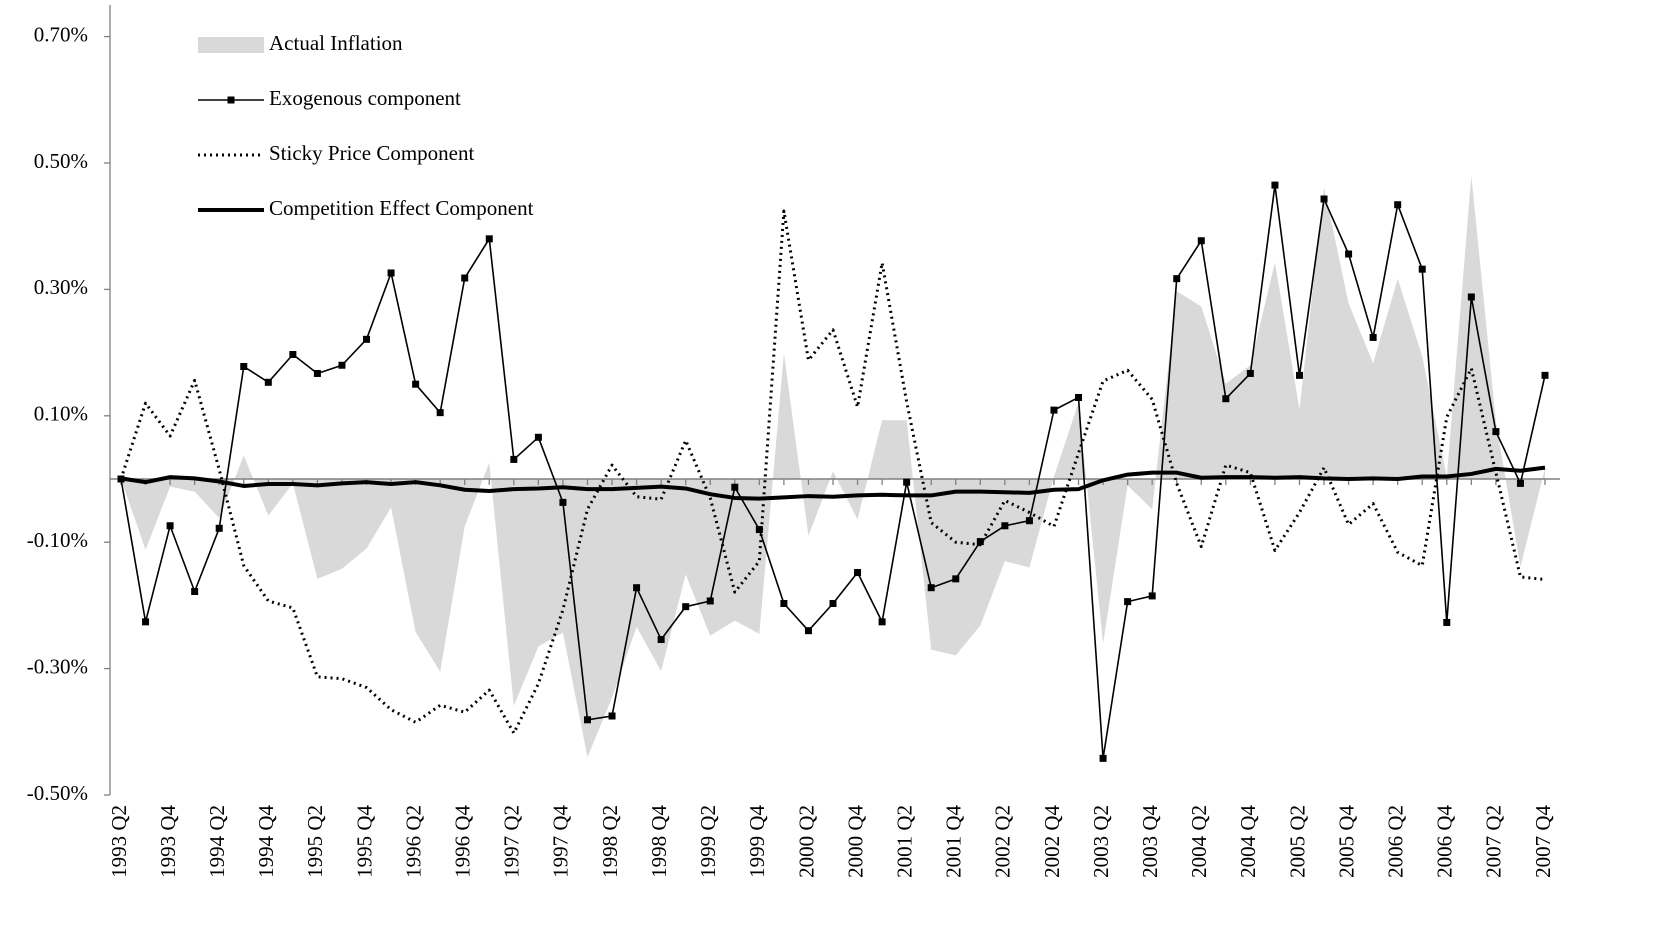 This screenshot has height=950, width=1653. What do you see at coordinates (401, 208) in the screenshot?
I see `legend-label: Competition Effect Component` at bounding box center [401, 208].